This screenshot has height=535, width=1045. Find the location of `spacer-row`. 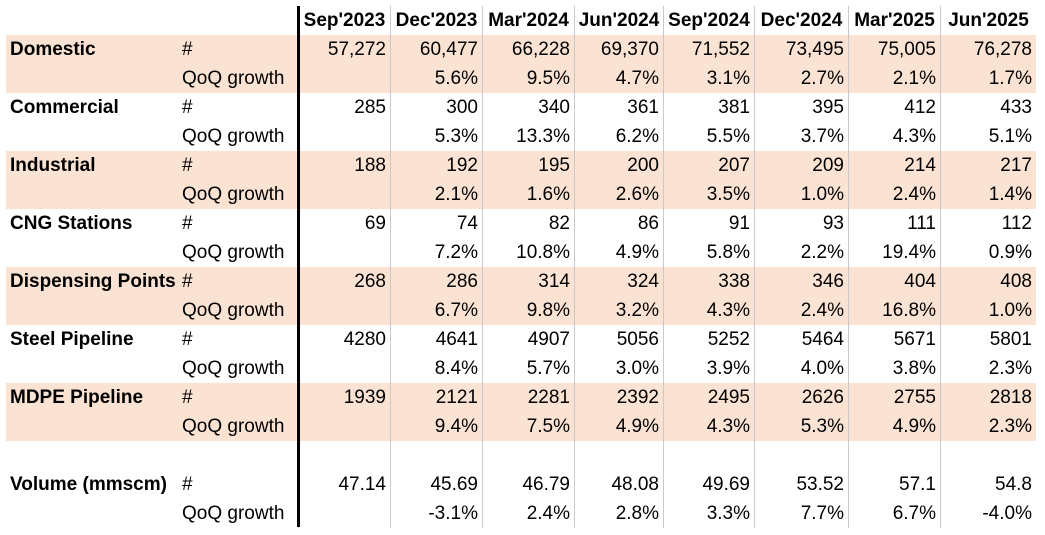

spacer-row is located at coordinates (521, 455).